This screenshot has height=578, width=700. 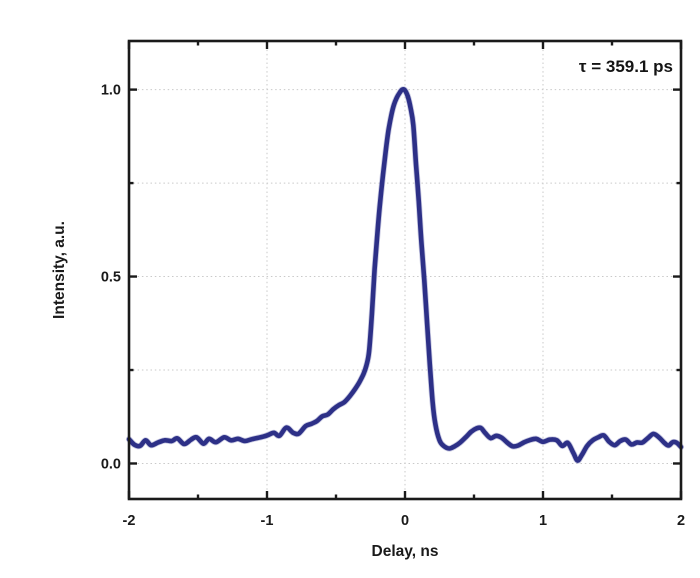 I want to click on x-tick-label: -1, so click(x=267, y=521).